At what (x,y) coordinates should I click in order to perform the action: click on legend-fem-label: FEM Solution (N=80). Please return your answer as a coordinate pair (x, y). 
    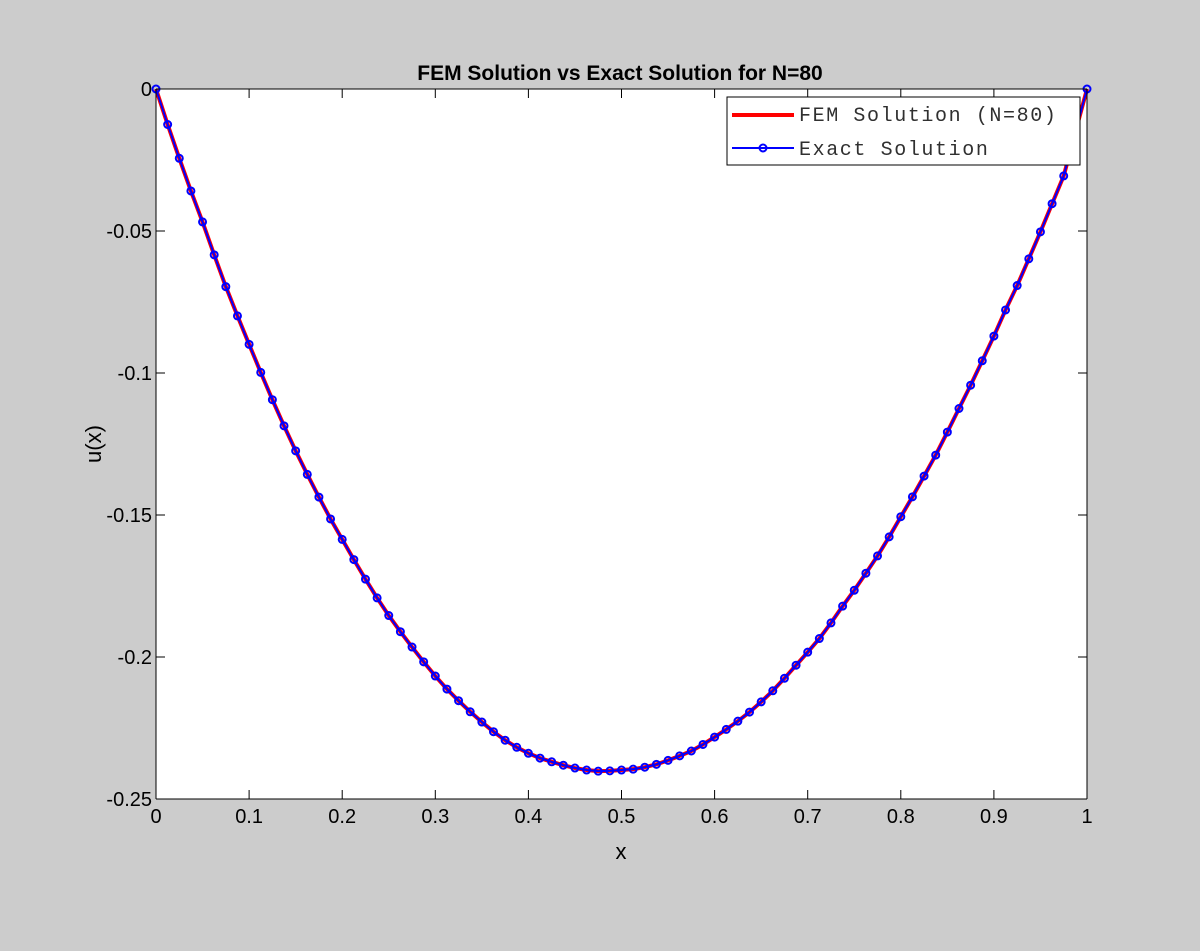
    Looking at the image, I should click on (928, 116).